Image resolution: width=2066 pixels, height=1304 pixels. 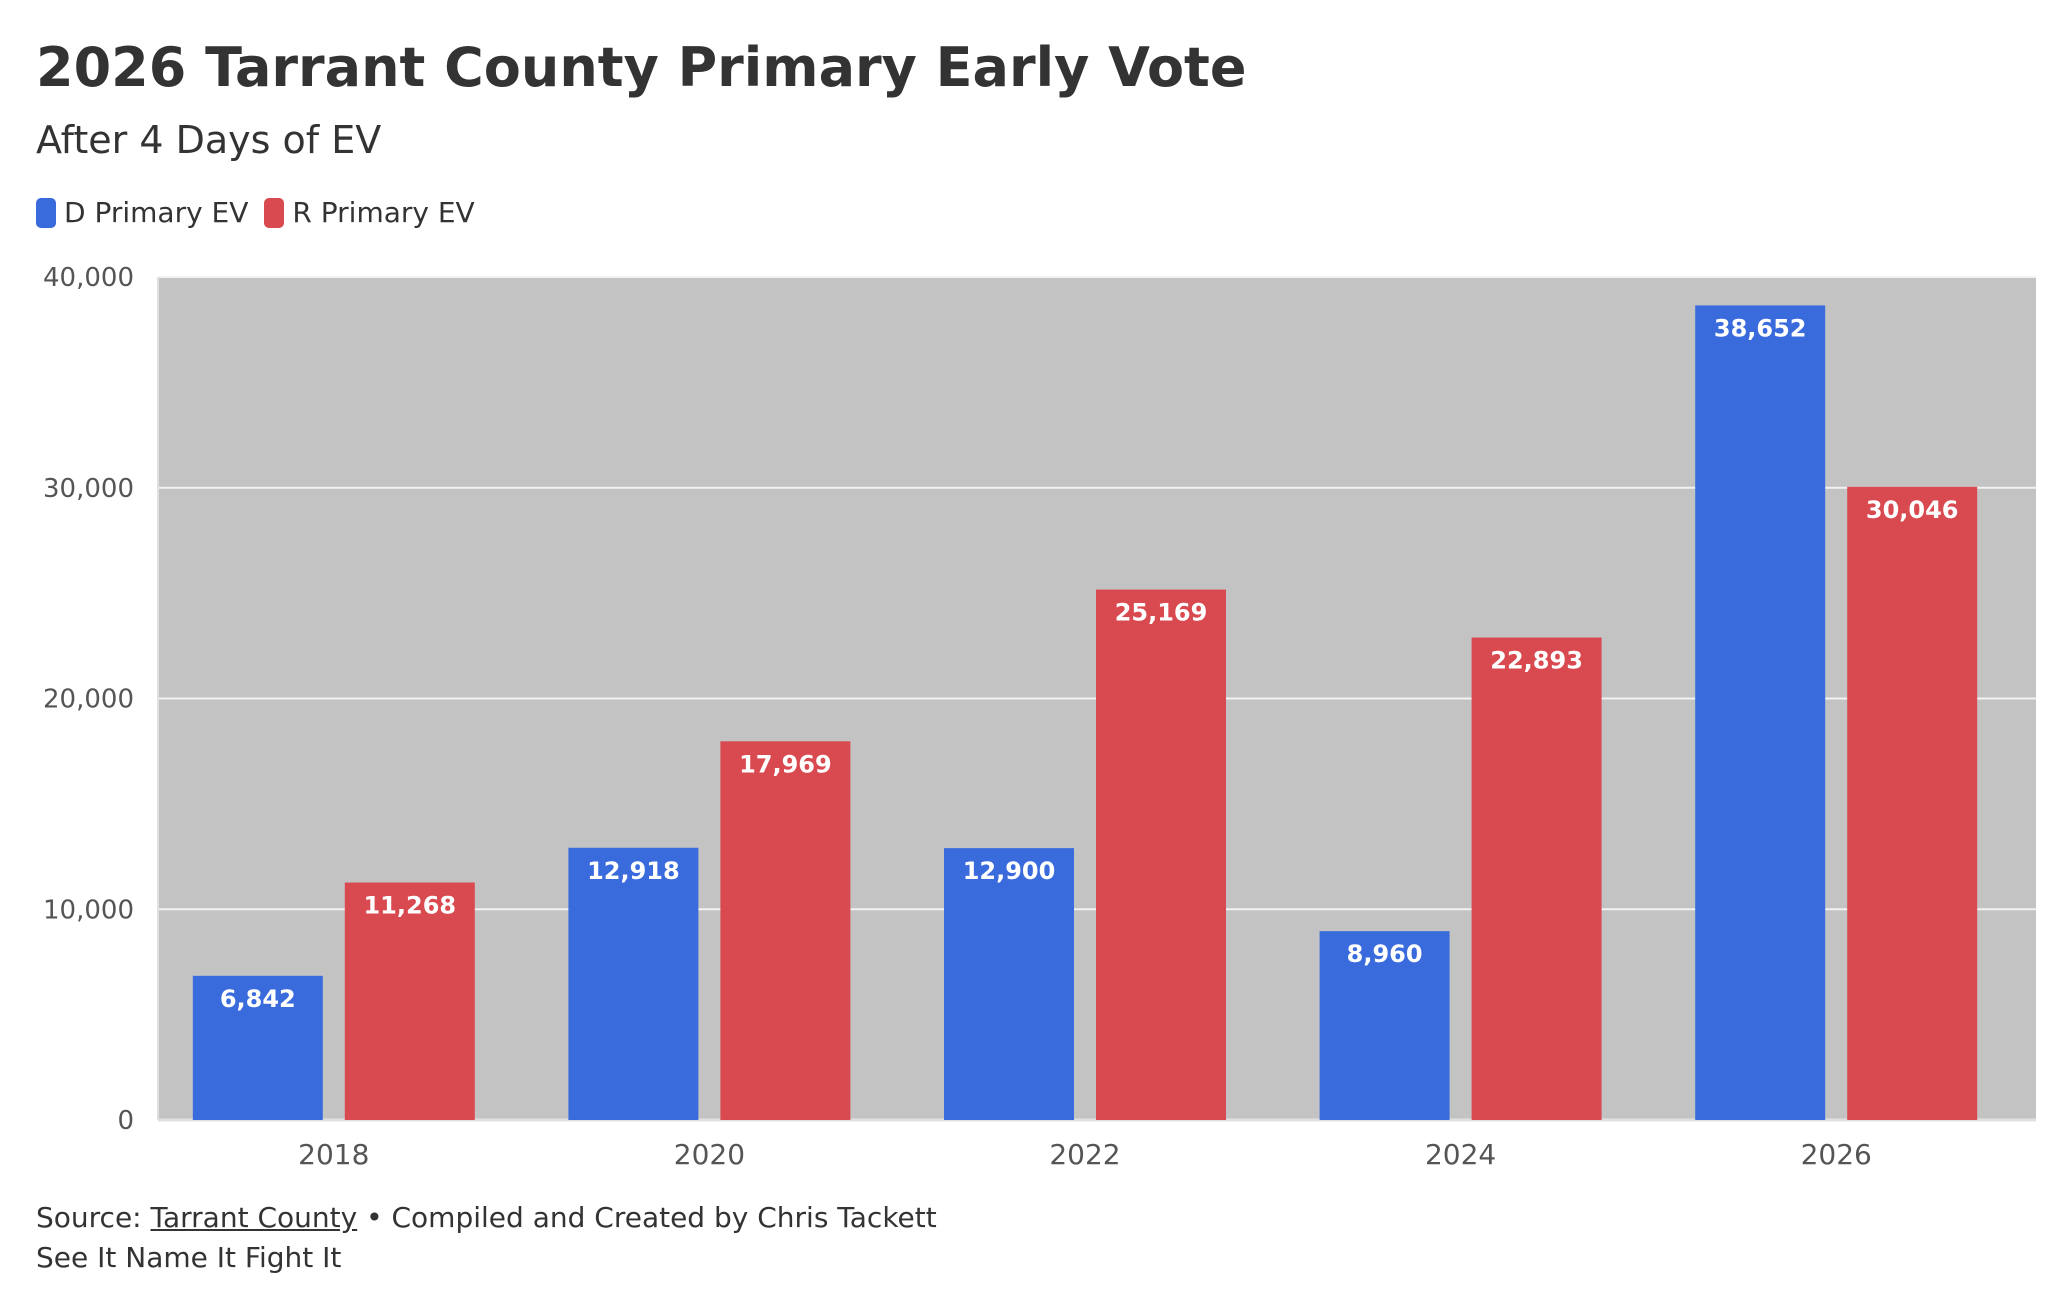 I want to click on bar-r-2020, so click(x=785, y=930).